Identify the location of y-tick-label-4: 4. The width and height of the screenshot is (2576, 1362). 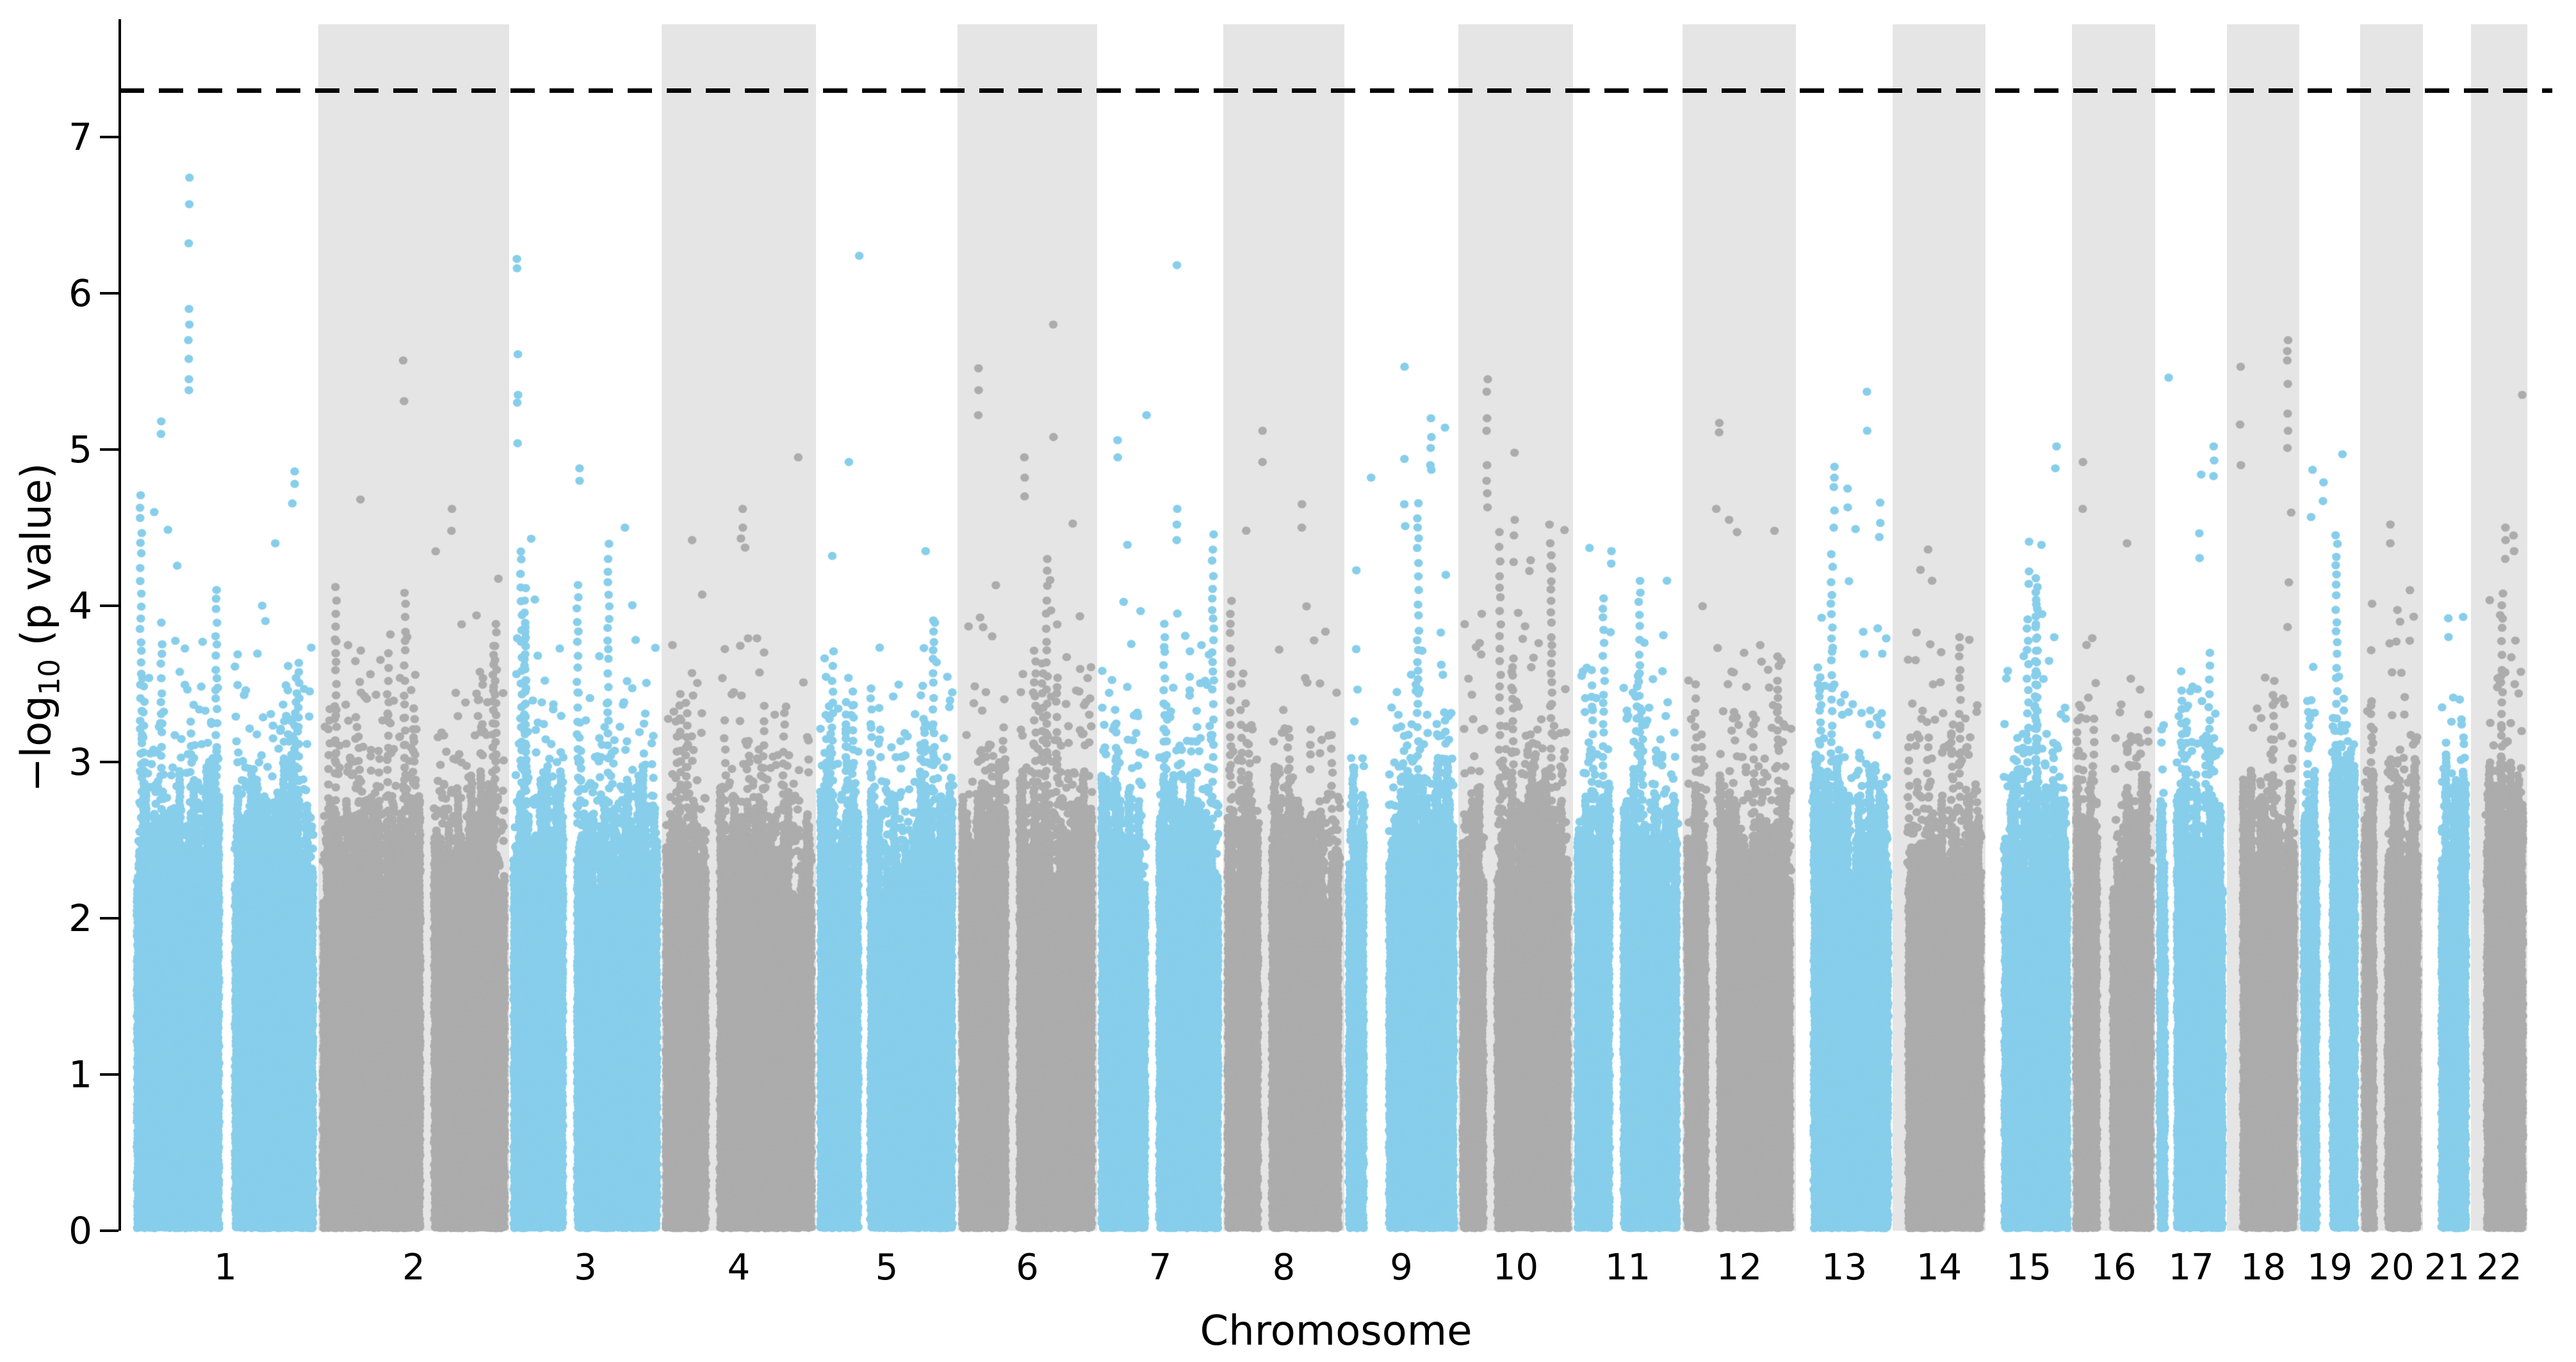
(80, 606).